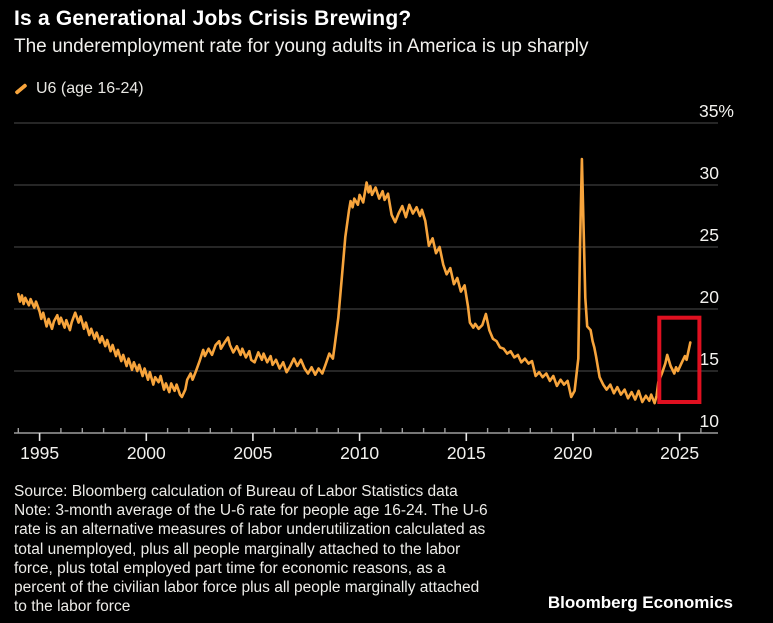 Image resolution: width=773 pixels, height=623 pixels. Describe the element at coordinates (710, 297) in the screenshot. I see `y-axis-label: 20` at that location.